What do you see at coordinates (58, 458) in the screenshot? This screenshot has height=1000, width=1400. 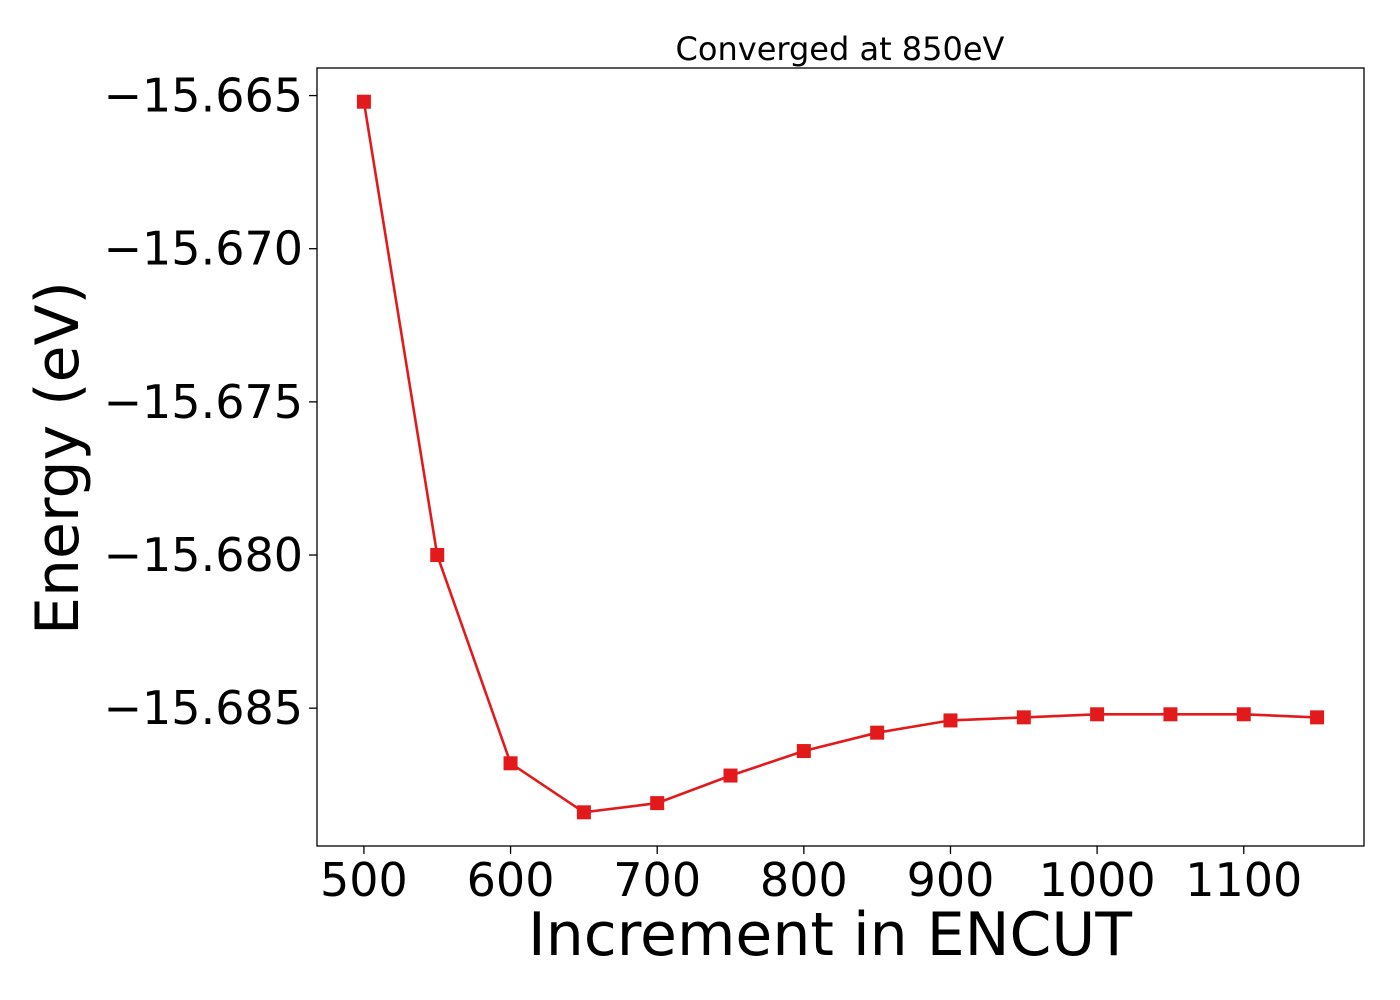 I see `y-axis-label: Energy (eV)` at bounding box center [58, 458].